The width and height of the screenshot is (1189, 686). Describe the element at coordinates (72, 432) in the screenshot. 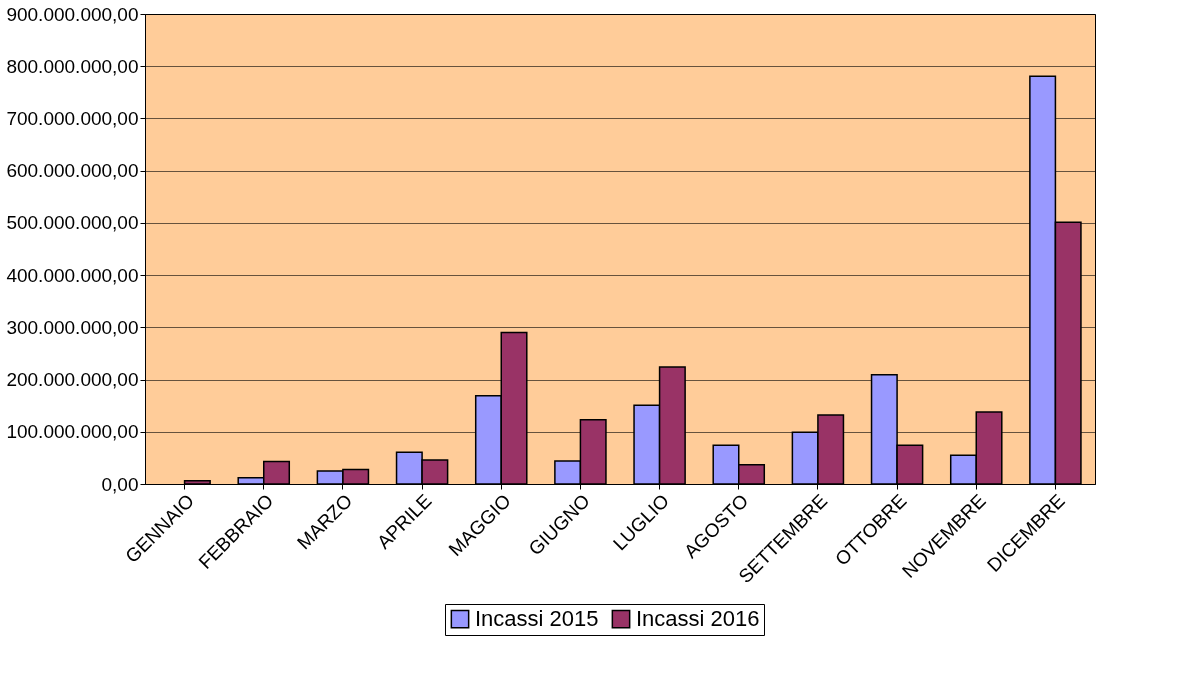

I see `y-tick-label: 100.000.000,00` at that location.